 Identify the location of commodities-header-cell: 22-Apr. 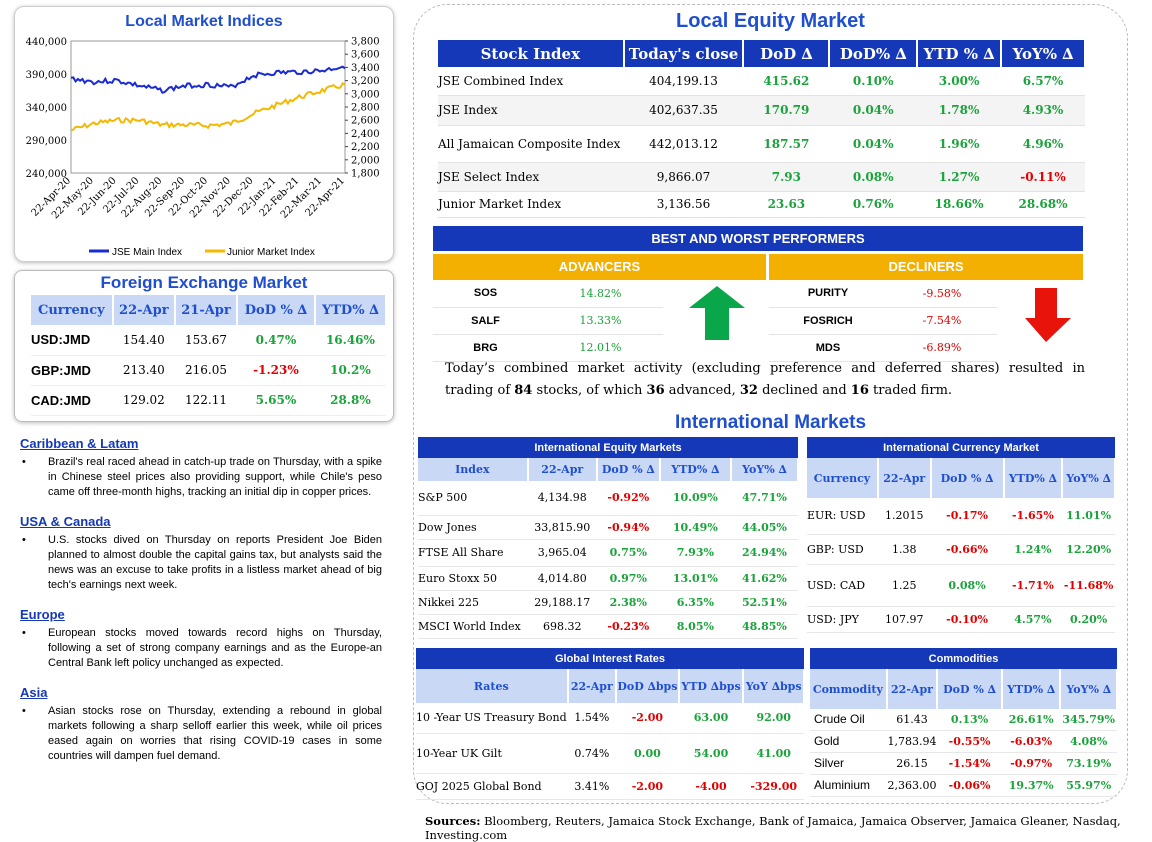
(912, 689).